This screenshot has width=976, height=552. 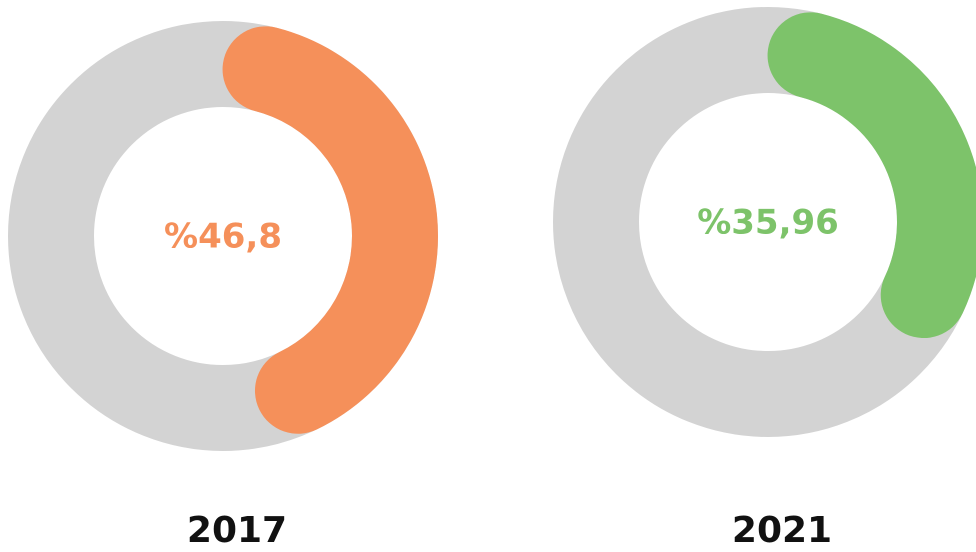 What do you see at coordinates (782, 530) in the screenshot?
I see `chart-title: 2021` at bounding box center [782, 530].